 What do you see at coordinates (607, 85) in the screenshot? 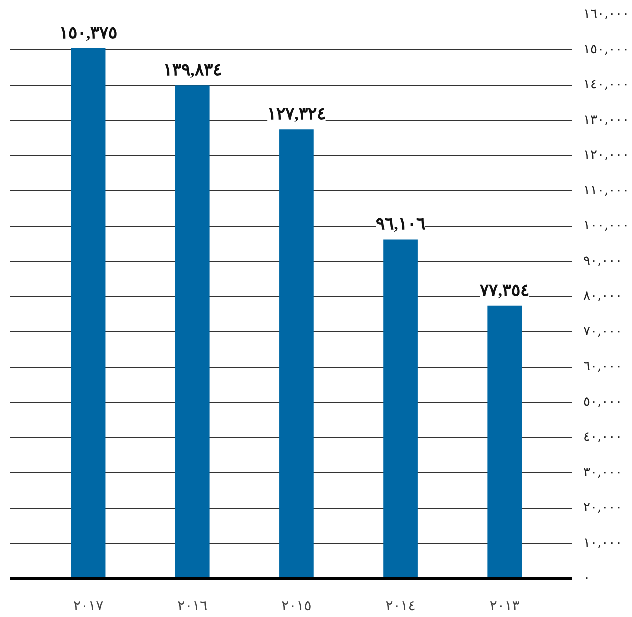
I see `y-tick-label: ١٤٠,٠٠٠` at bounding box center [607, 85].